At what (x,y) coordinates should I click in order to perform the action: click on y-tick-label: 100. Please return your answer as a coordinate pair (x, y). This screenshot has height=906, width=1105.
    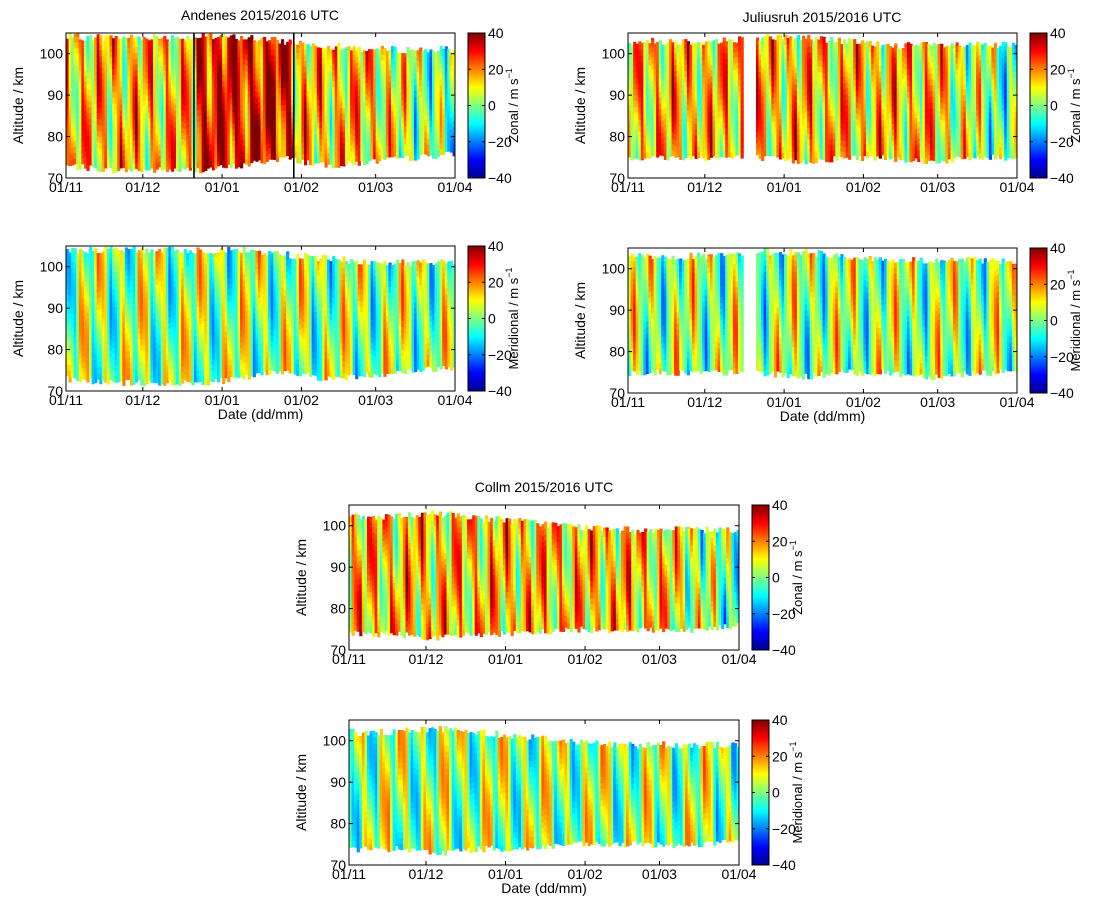
    Looking at the image, I should click on (52, 54).